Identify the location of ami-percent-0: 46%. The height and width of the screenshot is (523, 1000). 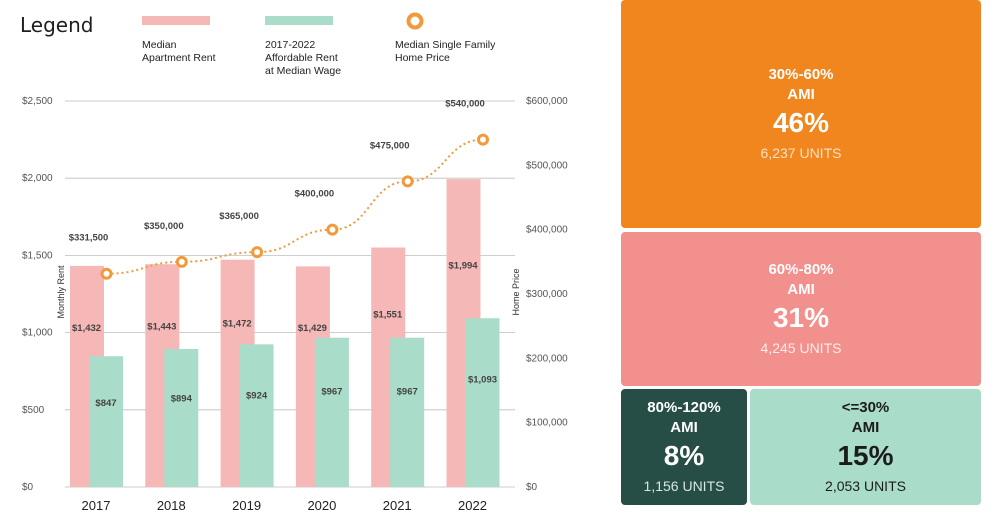
(801, 122).